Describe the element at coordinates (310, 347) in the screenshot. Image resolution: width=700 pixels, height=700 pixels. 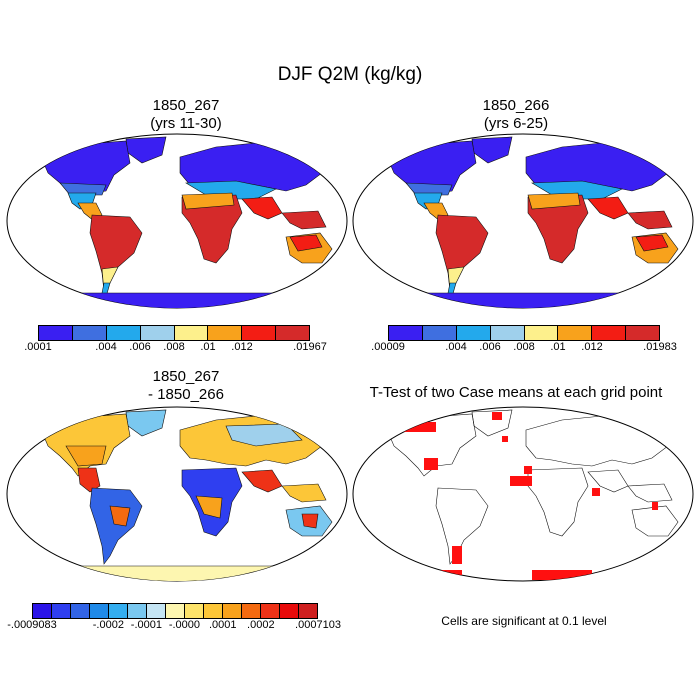
I see `colorbar-1-tick-label: .01967` at that location.